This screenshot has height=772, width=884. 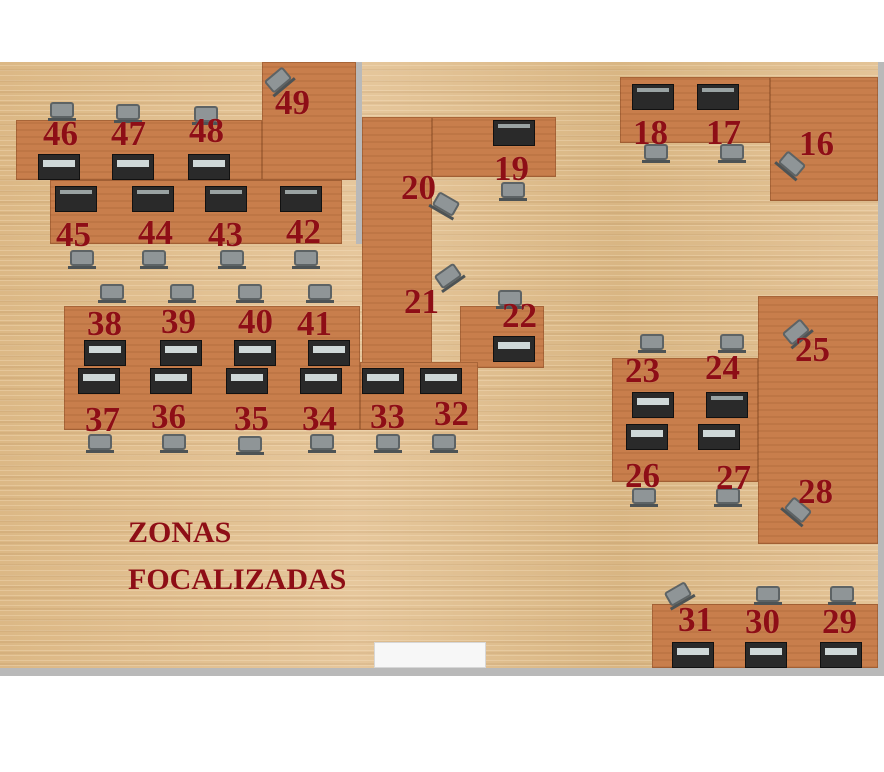 I want to click on desk-number-21: 21, so click(x=421, y=301).